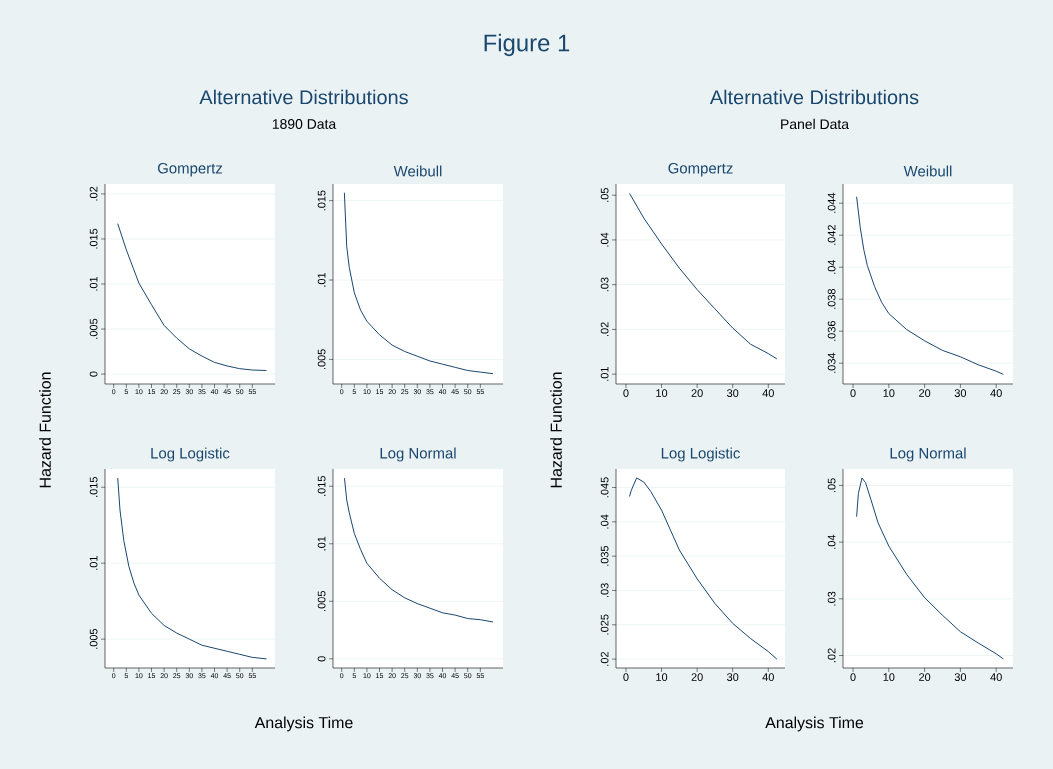 The height and width of the screenshot is (769, 1053). I want to click on y-tick-label: .038, so click(831, 299).